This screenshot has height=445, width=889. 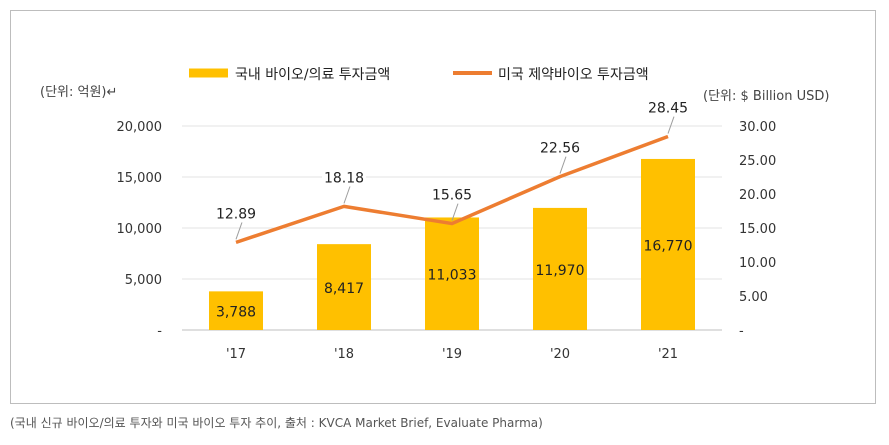 What do you see at coordinates (344, 354) in the screenshot?
I see `x-tick-label: '18` at bounding box center [344, 354].